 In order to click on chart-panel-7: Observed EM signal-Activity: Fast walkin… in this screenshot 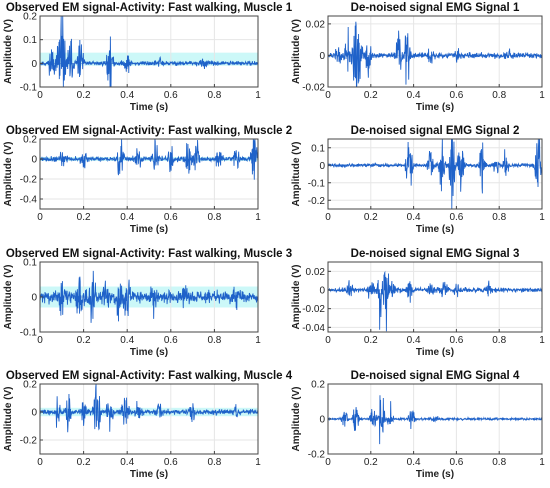, I will do `click(148, 425)`.